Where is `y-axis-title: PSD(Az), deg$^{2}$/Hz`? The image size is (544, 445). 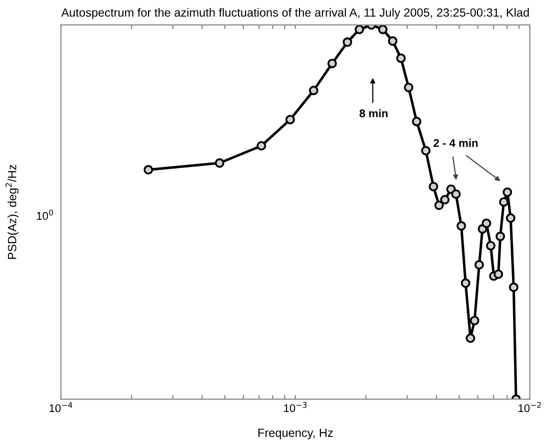 y-axis-title: PSD(Az), deg$^{2}$/Hz is located at coordinates (12, 211).